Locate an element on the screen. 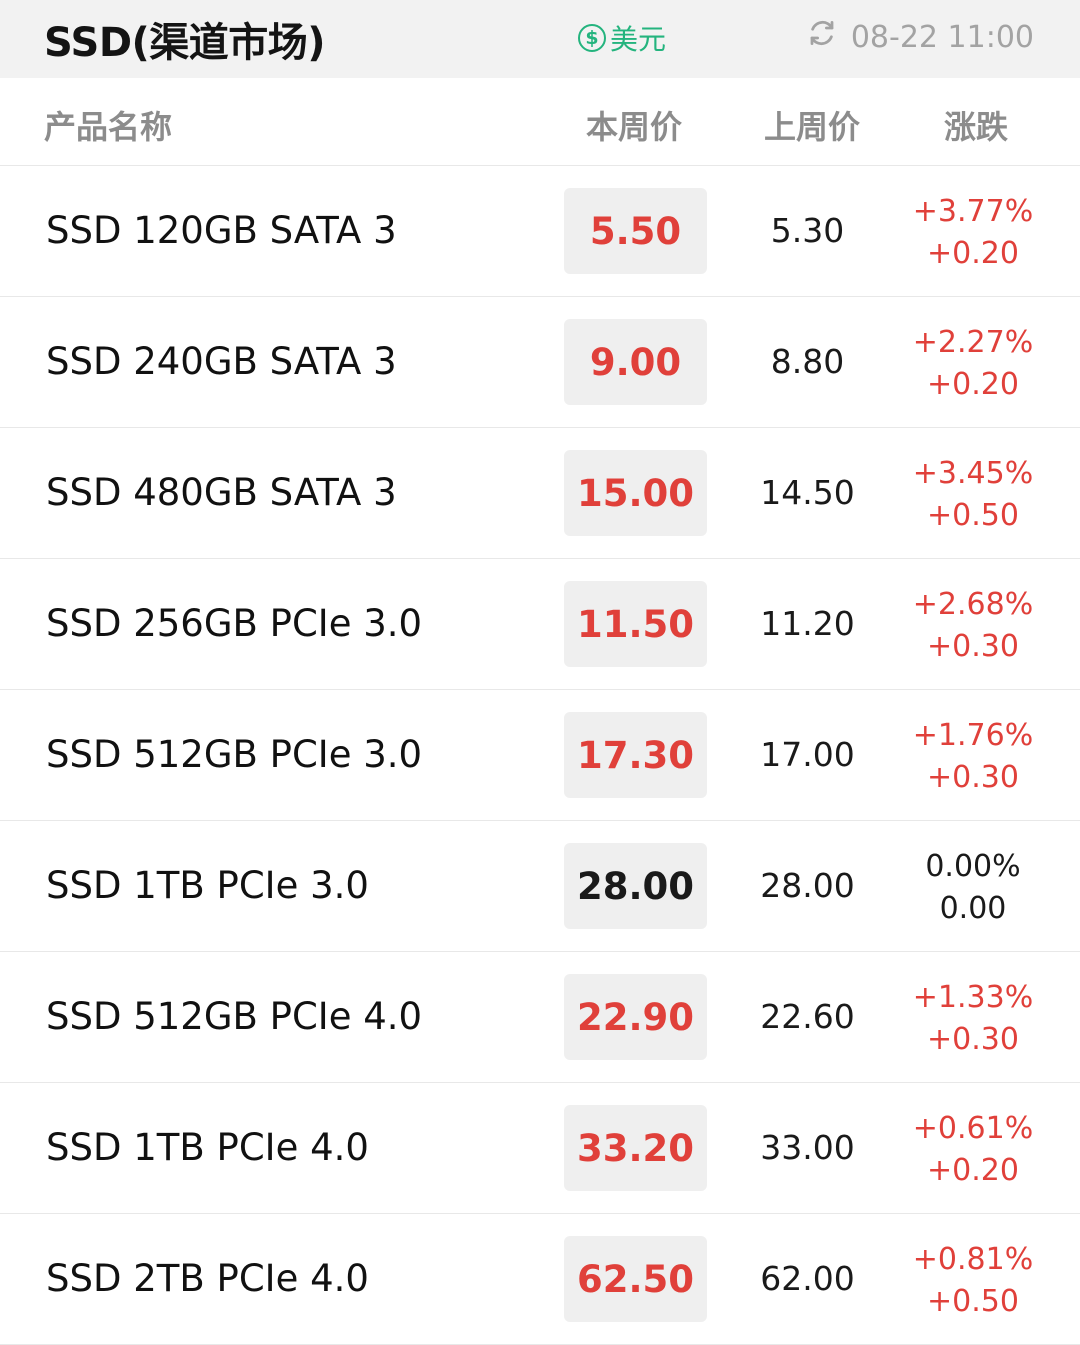 The width and height of the screenshot is (1080, 1345). price-change: 0.00% 0.00 is located at coordinates (973, 888).